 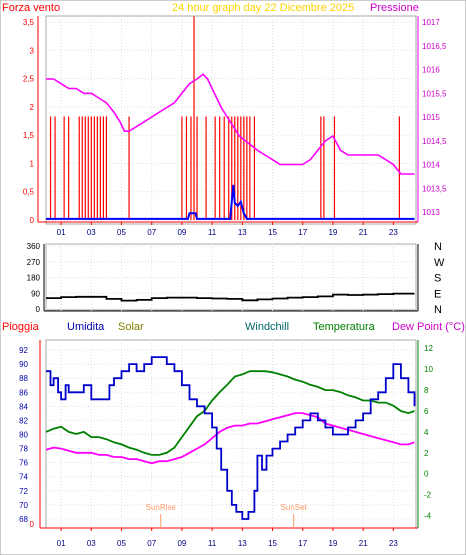 I want to click on top-hour-label: 01, so click(x=61, y=232).